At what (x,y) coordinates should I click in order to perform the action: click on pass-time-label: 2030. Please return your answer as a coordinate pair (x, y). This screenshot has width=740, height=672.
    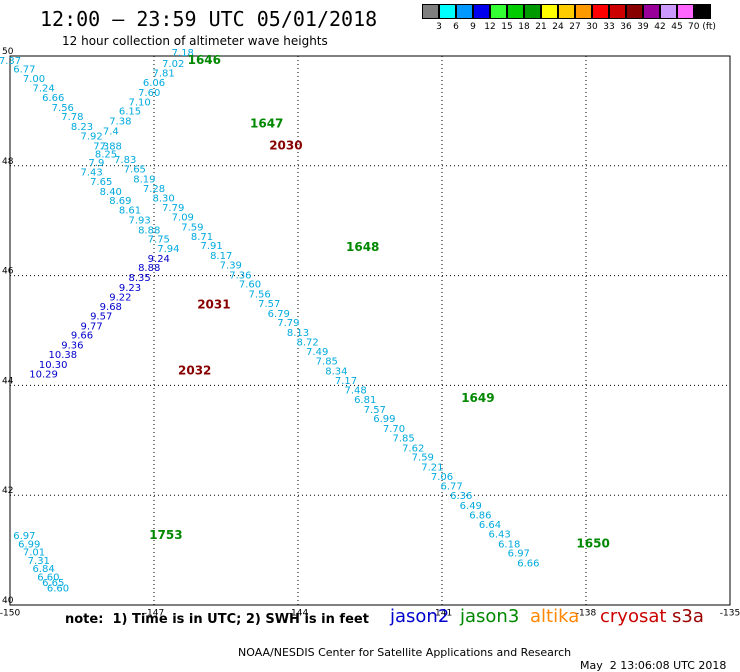
    Looking at the image, I should click on (285, 145).